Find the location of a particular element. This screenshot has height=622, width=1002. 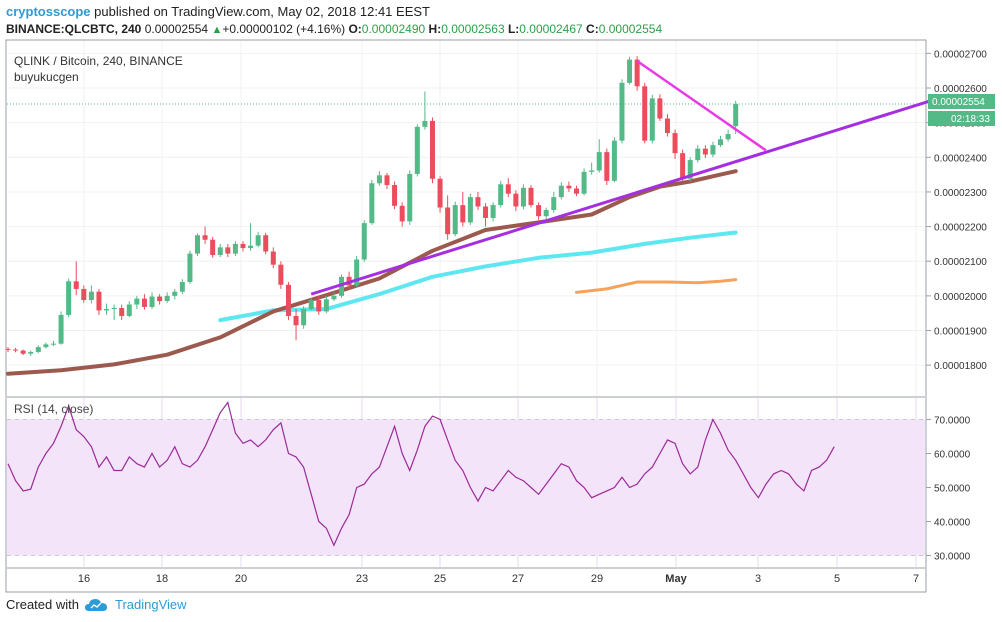

rsi-axis: 70.0000 60.0000 50.0000 40.0000 30.0000 is located at coordinates (948, 489).